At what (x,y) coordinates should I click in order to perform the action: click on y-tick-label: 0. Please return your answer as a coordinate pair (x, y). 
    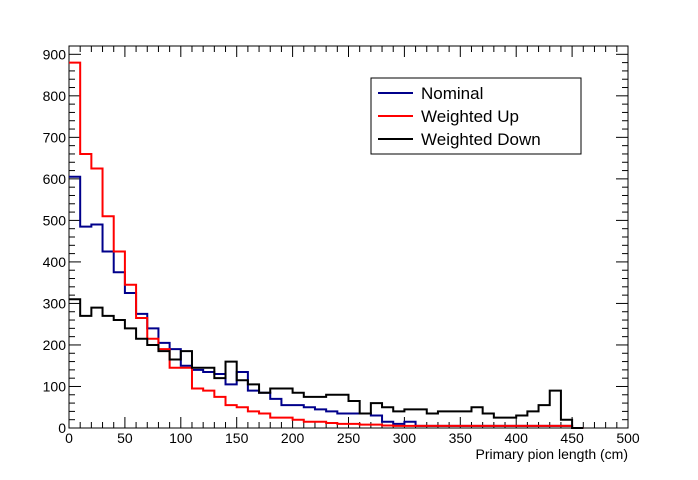
    Looking at the image, I should click on (62, 428).